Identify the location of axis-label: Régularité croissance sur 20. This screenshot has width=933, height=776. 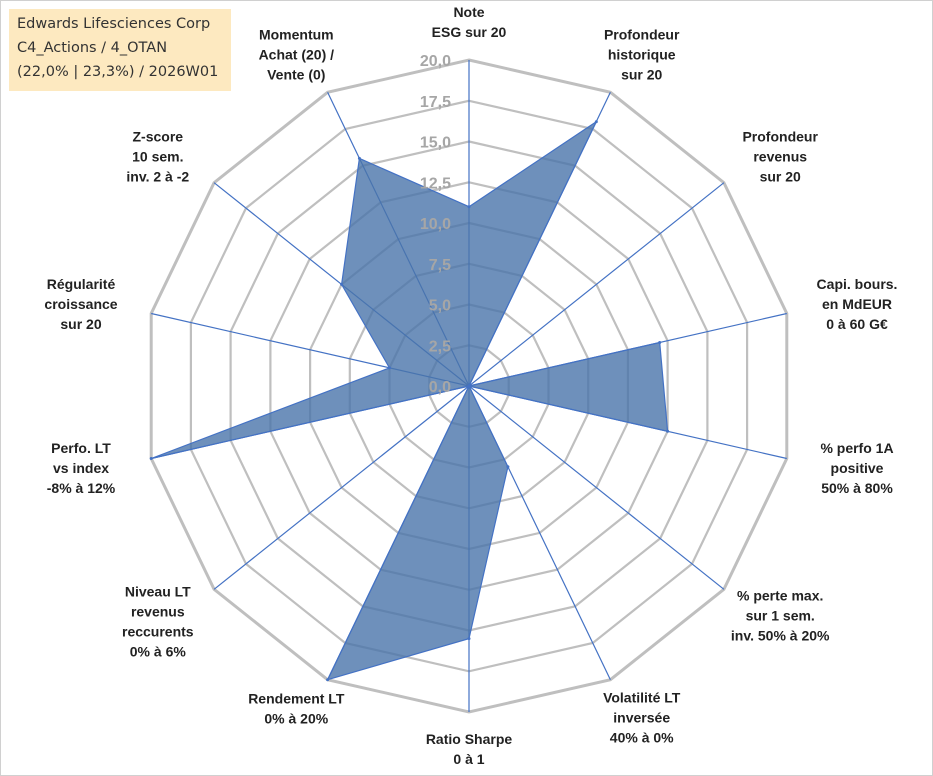
(80, 304).